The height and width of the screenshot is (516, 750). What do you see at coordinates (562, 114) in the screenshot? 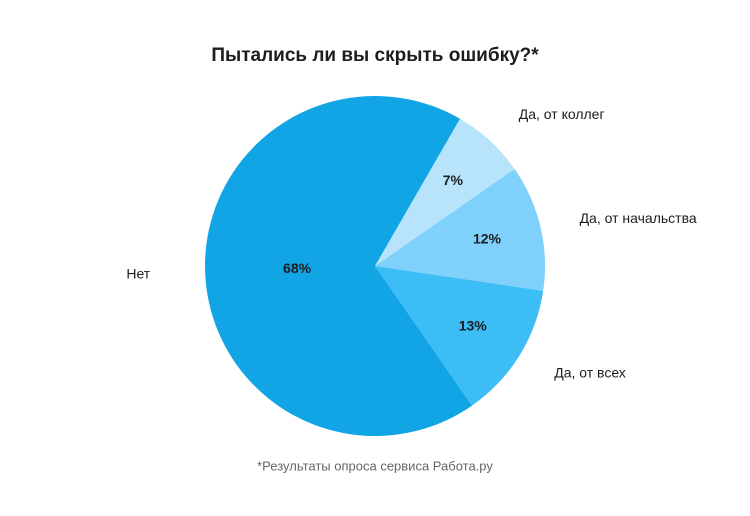
I see `category-label: Да, от коллег` at bounding box center [562, 114].